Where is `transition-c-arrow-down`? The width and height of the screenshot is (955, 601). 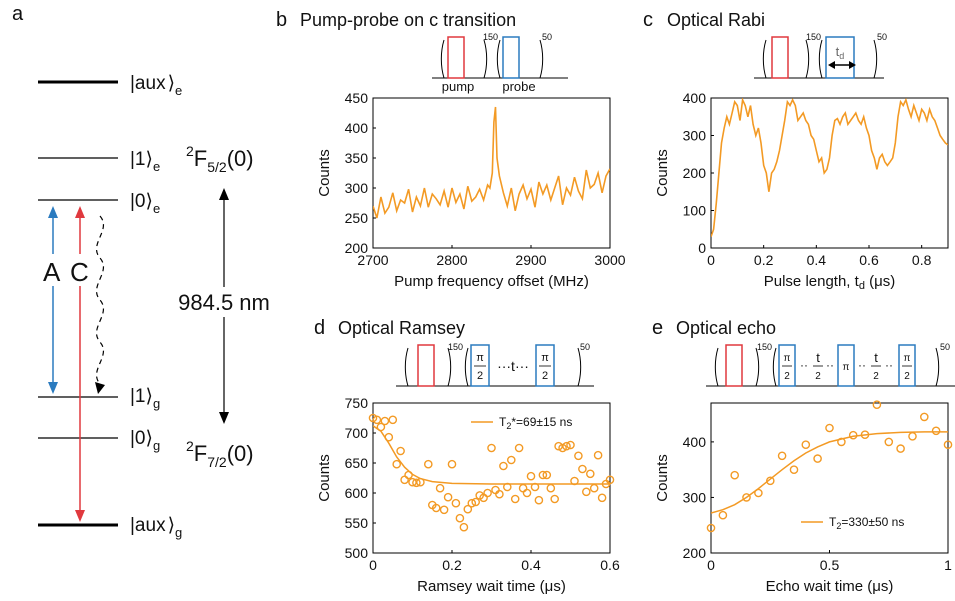 transition-c-arrow-down is located at coordinates (80, 516).